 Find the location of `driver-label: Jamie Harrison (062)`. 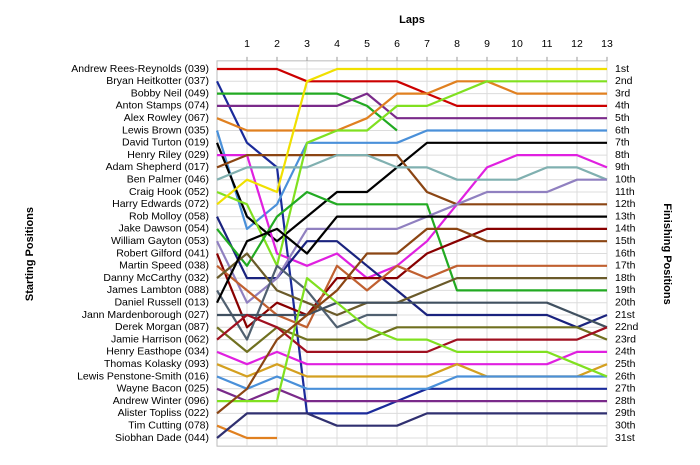

driver-label: Jamie Harrison (062) is located at coordinates (160, 339).